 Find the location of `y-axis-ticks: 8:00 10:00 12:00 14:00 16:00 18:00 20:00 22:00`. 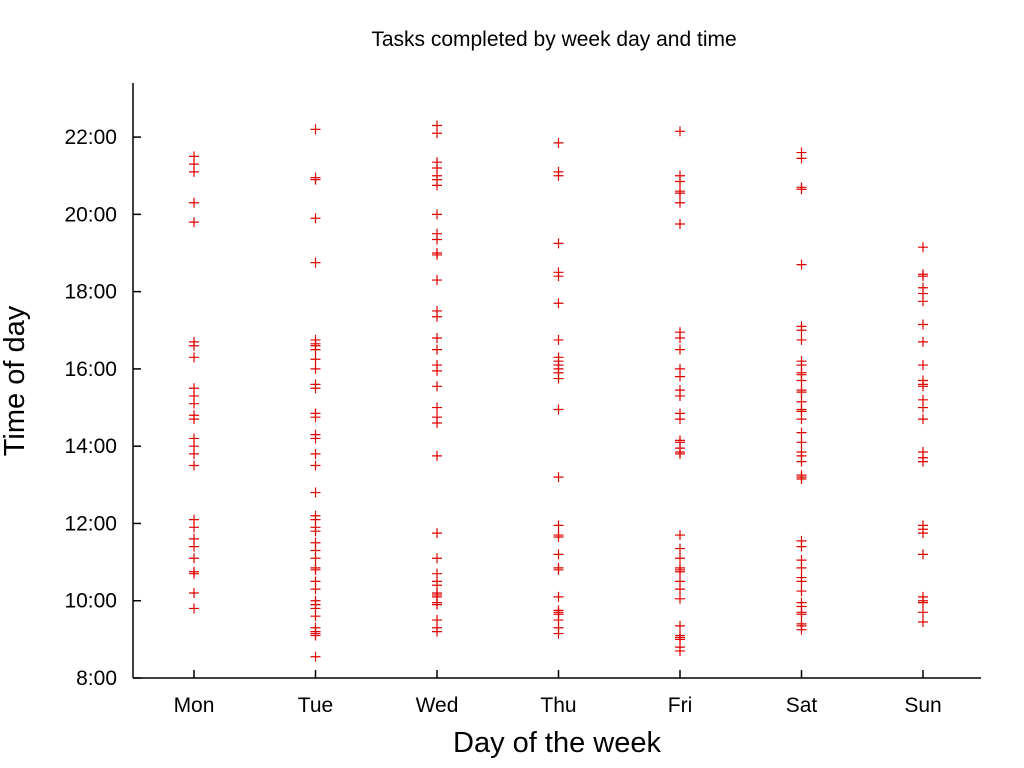

y-axis-ticks: 8:00 10:00 12:00 14:00 16:00 18:00 20:00 22:00 is located at coordinates (102, 408).